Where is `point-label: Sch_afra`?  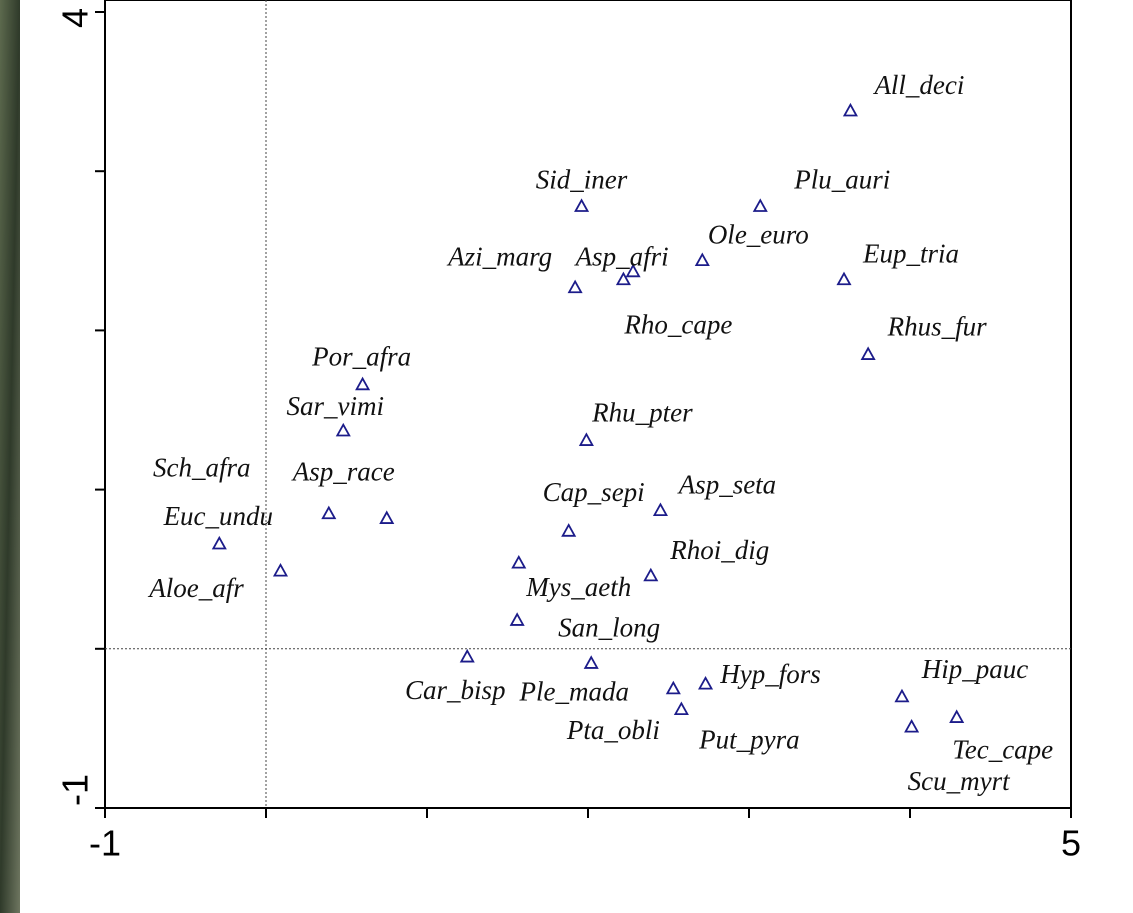 point-label: Sch_afra is located at coordinates (202, 468).